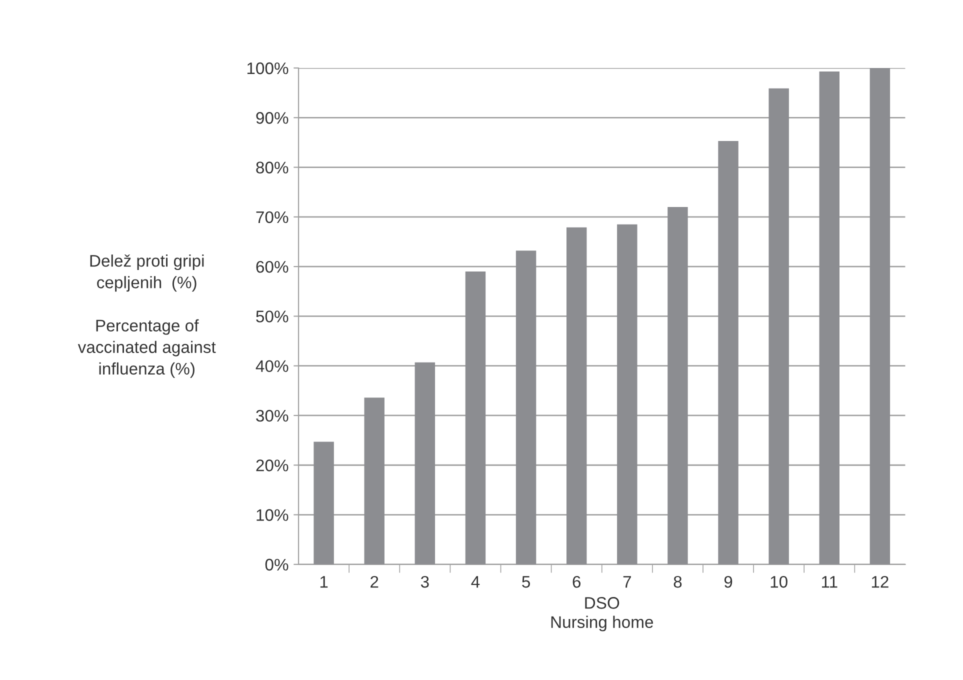  What do you see at coordinates (602, 614) in the screenshot?
I see `x-axis-title: DSO Nursing home` at bounding box center [602, 614].